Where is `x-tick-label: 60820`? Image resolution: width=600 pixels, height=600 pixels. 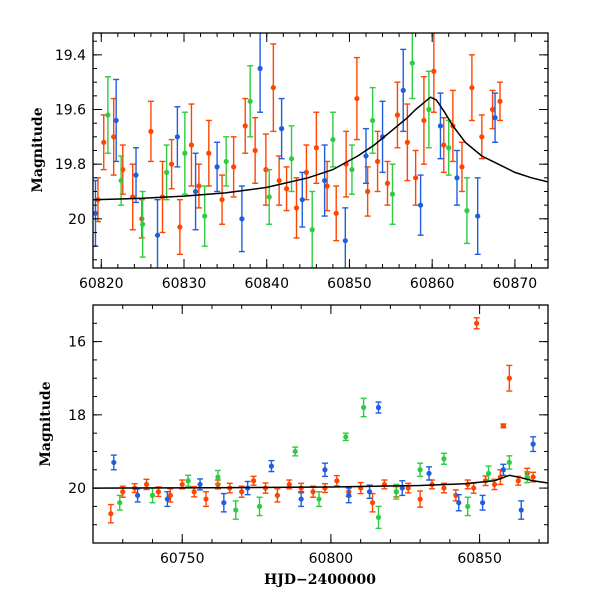 x-tick-label: 60820 is located at coordinates (101, 284).